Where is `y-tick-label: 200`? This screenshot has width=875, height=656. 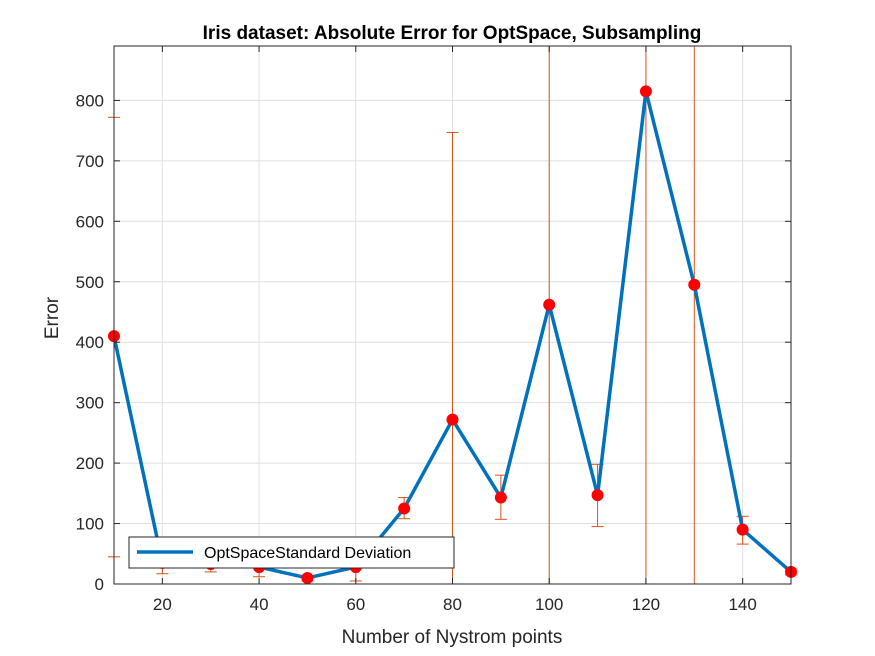 y-tick-label: 200 is located at coordinates (90, 463).